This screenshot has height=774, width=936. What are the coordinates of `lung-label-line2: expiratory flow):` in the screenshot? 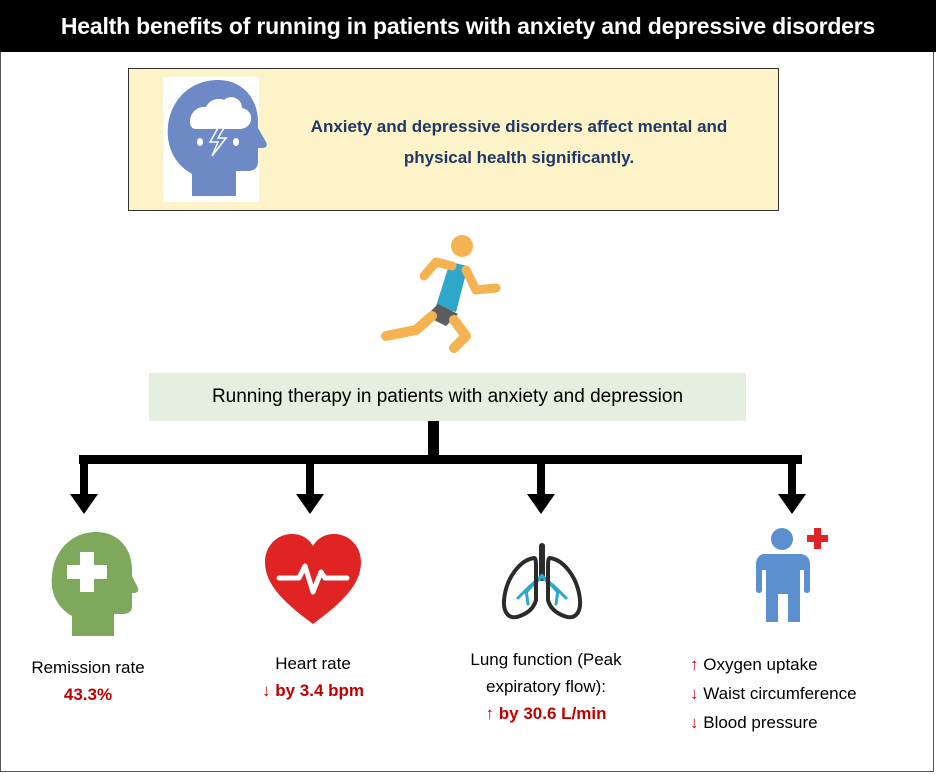 It's located at (546, 686).